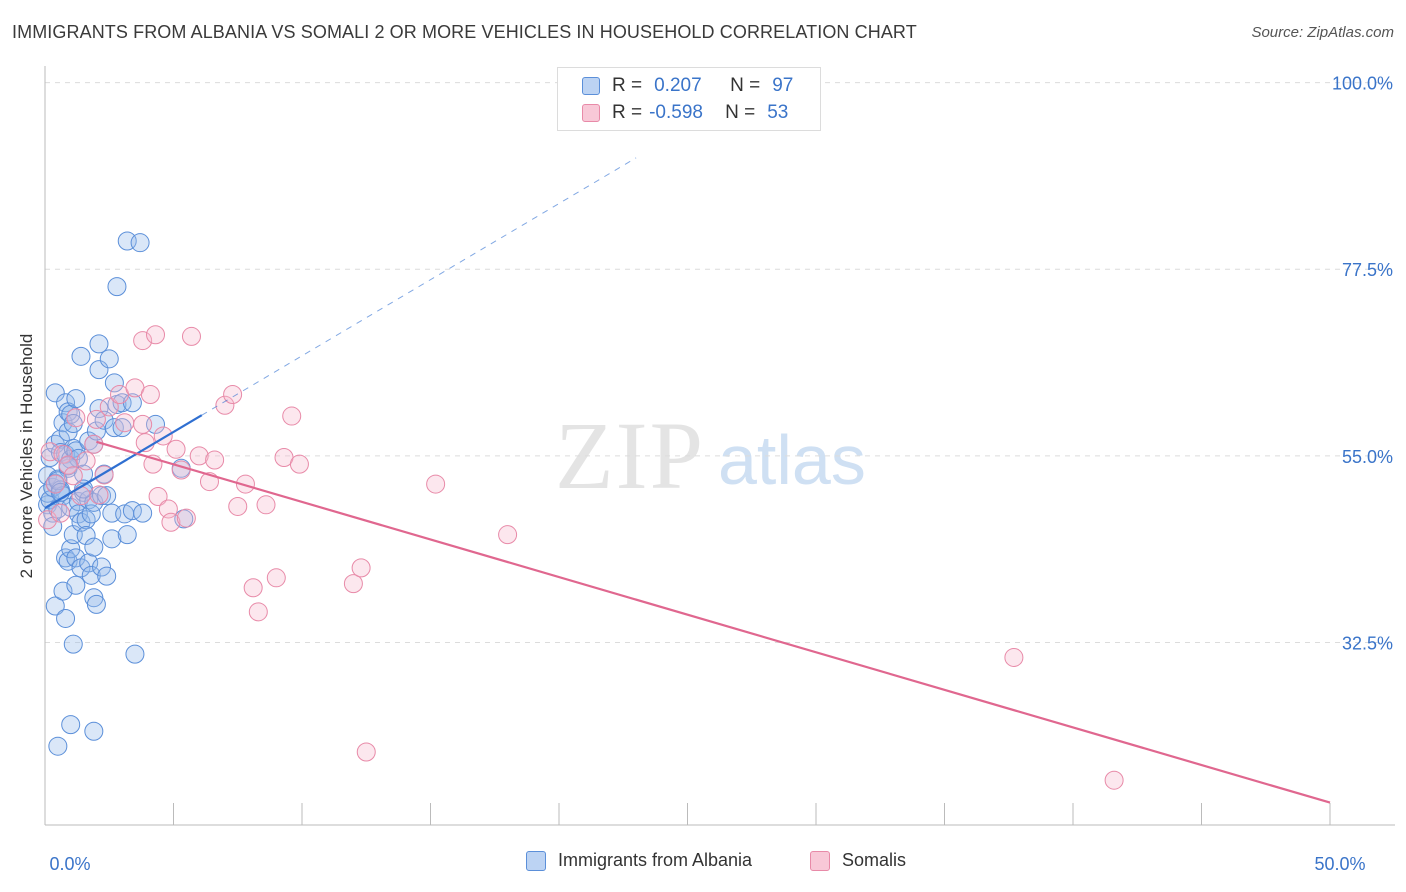 The image size is (1406, 892). I want to click on y-tick-label: 77.5%, so click(1367, 270).